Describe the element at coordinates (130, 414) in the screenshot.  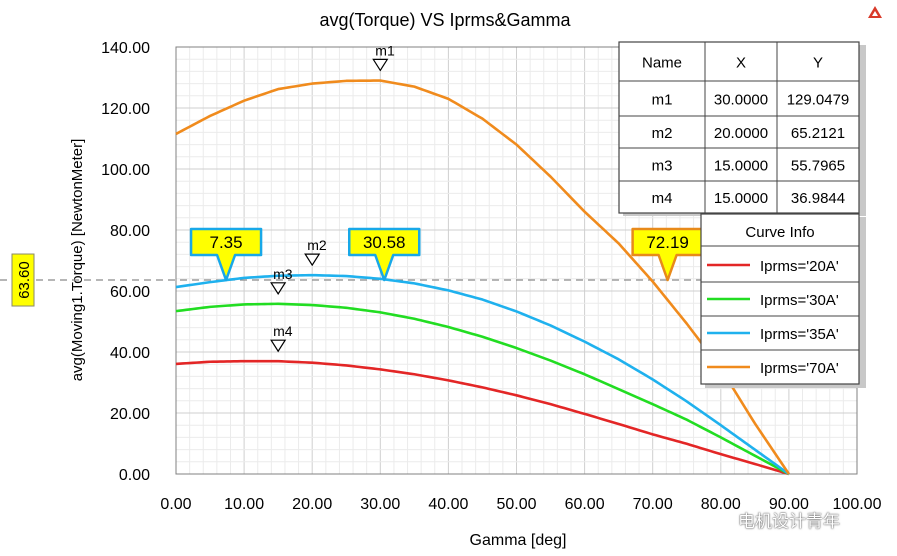
I see `y-tick-label: 20.00` at that location.